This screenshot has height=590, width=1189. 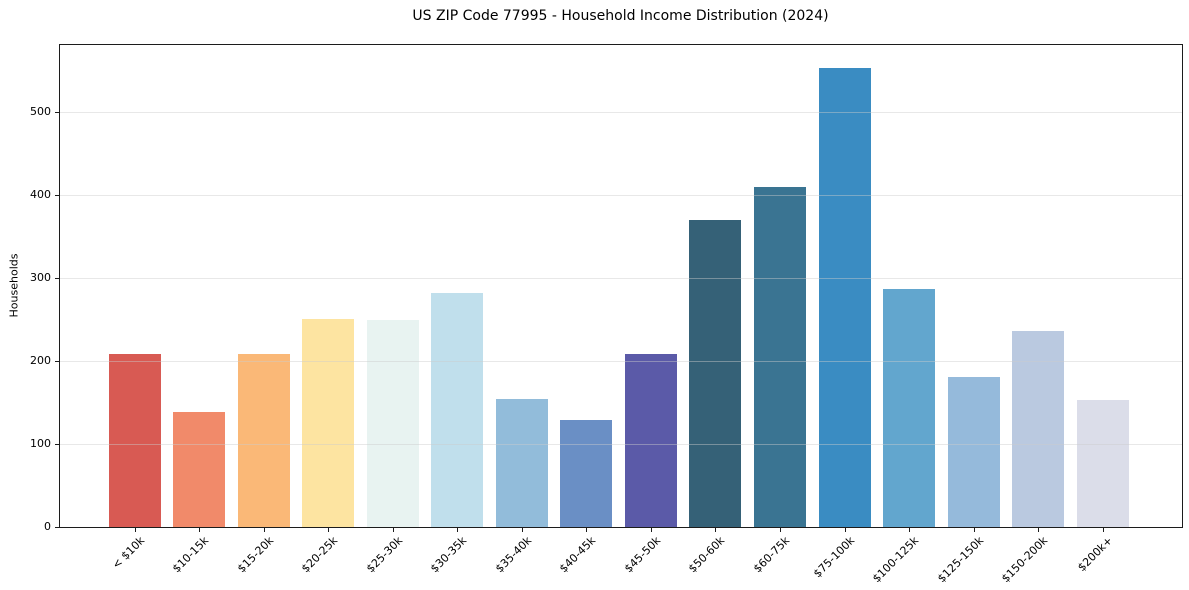 I want to click on bar-$75-100k, so click(x=844, y=297).